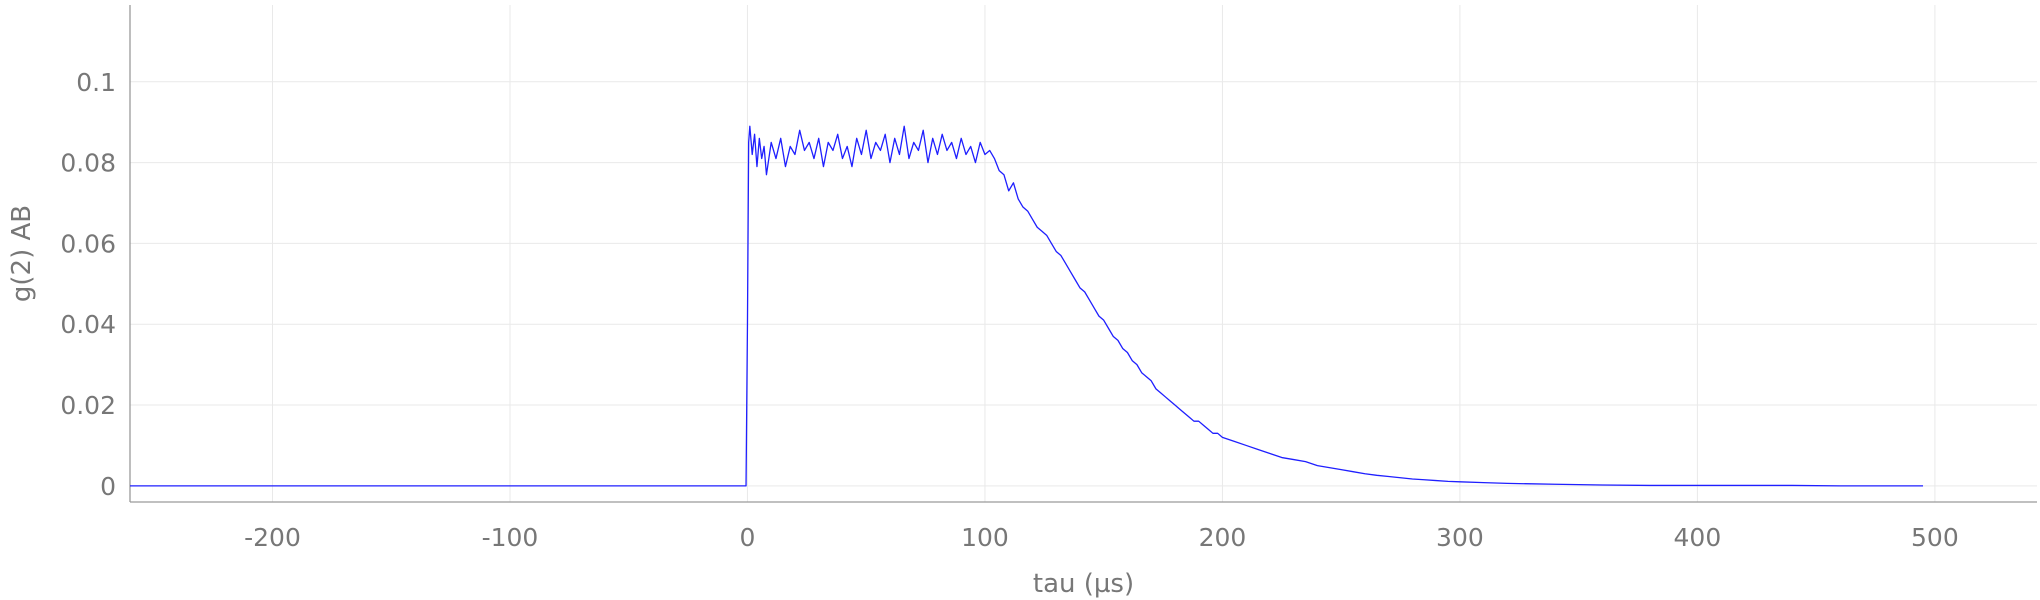  What do you see at coordinates (88, 163) in the screenshot?
I see `y-tick-label: 0.08` at bounding box center [88, 163].